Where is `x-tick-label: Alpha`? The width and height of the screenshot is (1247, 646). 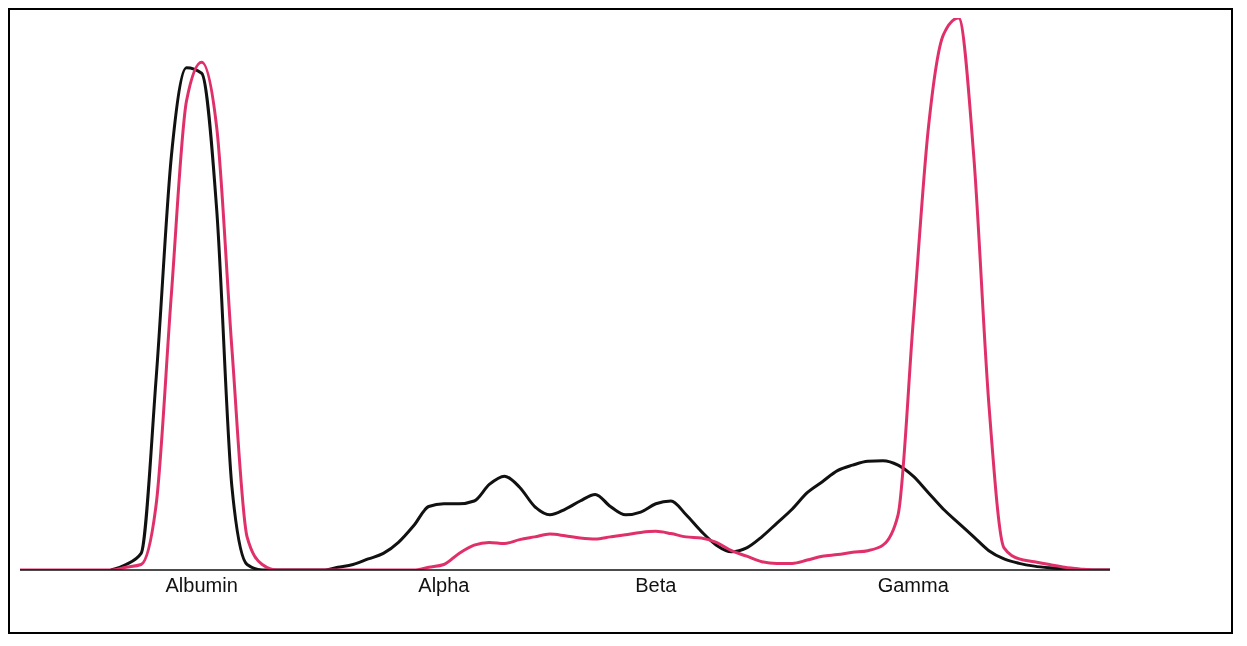
x-tick-label: Alpha is located at coordinates (444, 585).